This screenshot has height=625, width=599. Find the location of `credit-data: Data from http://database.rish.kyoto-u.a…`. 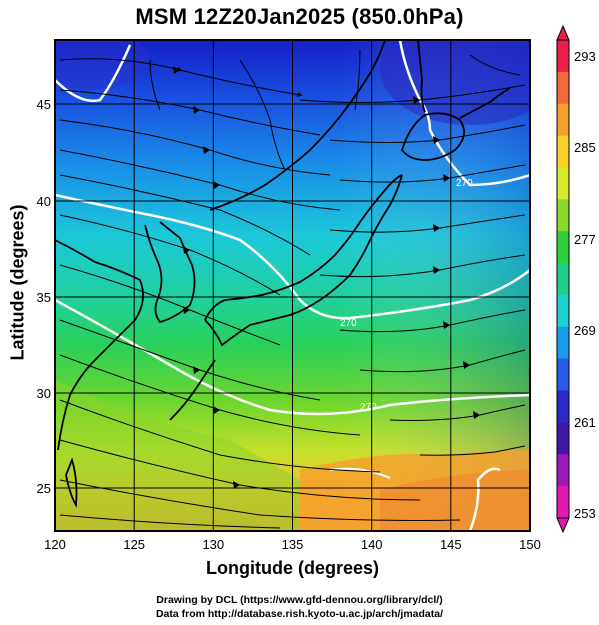

credit-data: Data from http://database.rish.kyoto-u.a… is located at coordinates (299, 614).